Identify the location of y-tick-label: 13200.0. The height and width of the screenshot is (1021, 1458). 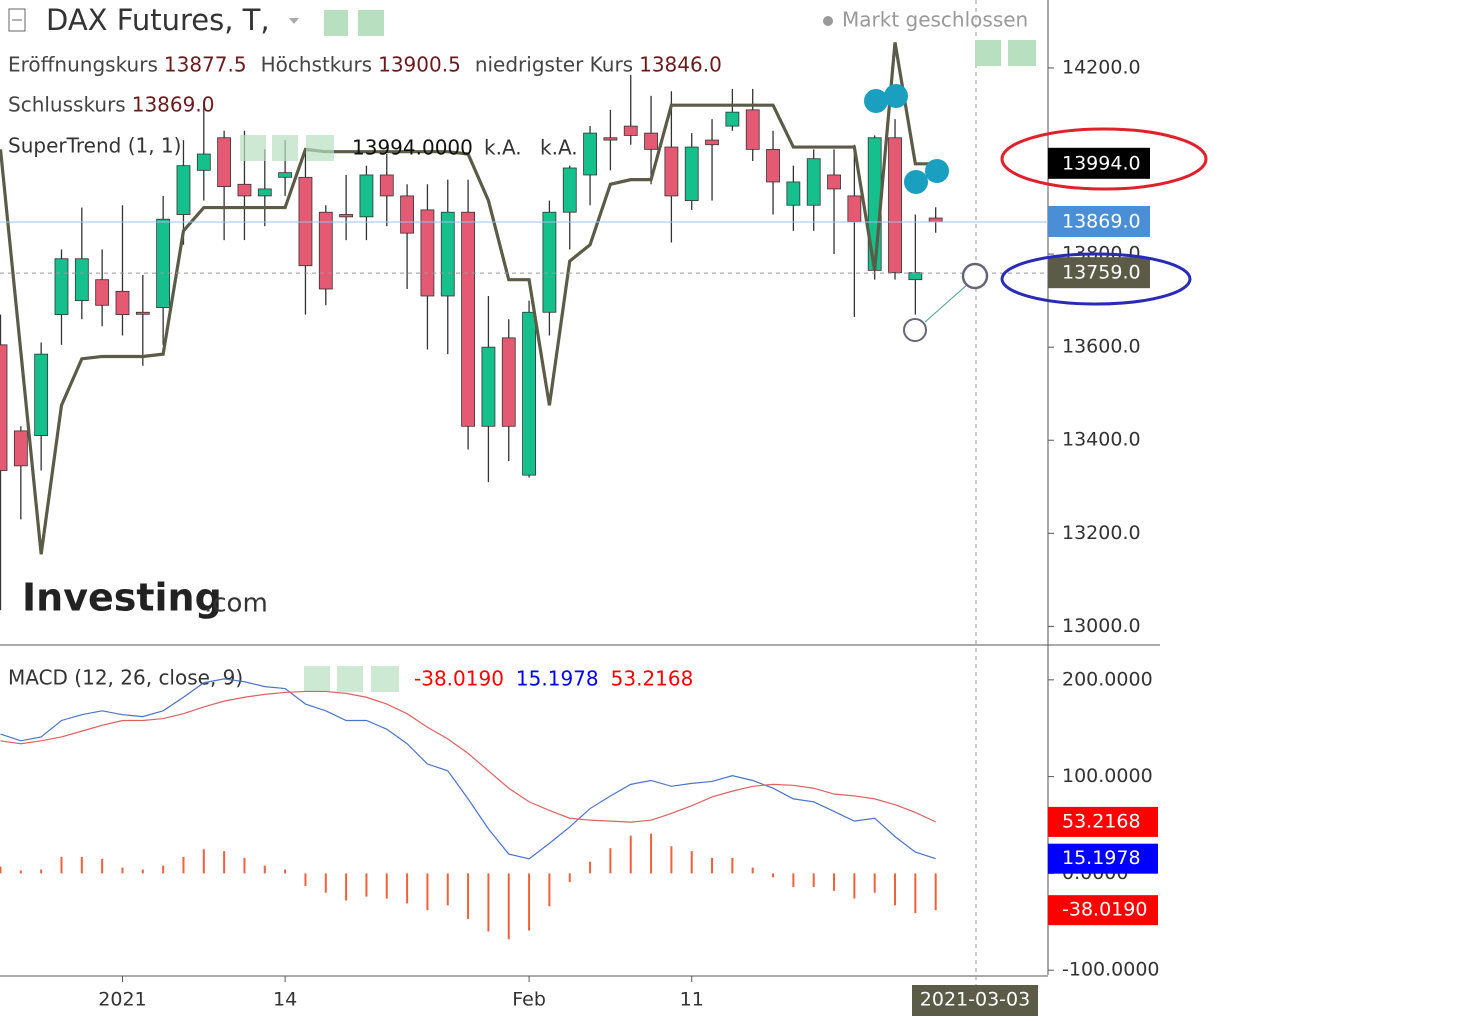
(1101, 533).